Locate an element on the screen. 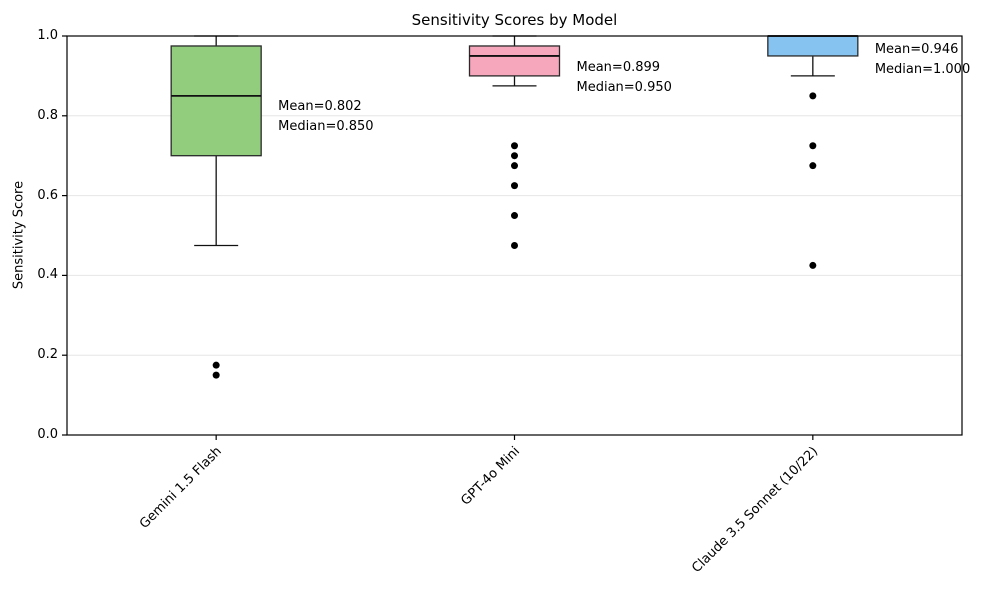  y-tick-label-0.0: 0.0 is located at coordinates (47, 434).